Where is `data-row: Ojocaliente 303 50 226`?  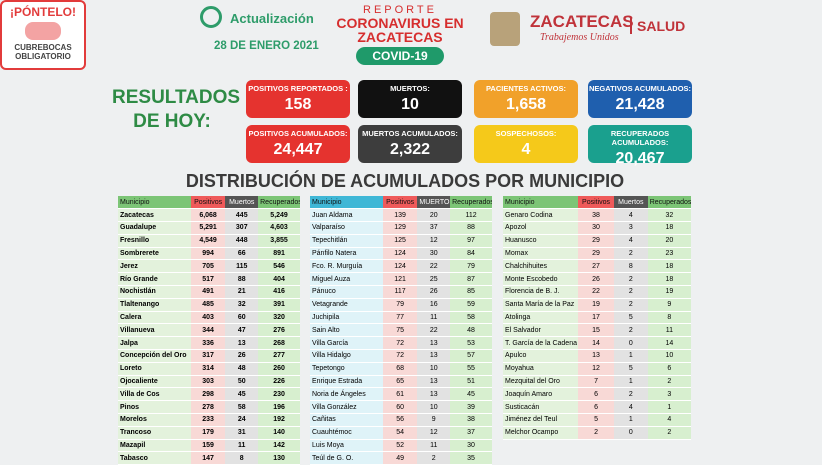
data-row: Ojocaliente 303 50 226 is located at coordinates (209, 382).